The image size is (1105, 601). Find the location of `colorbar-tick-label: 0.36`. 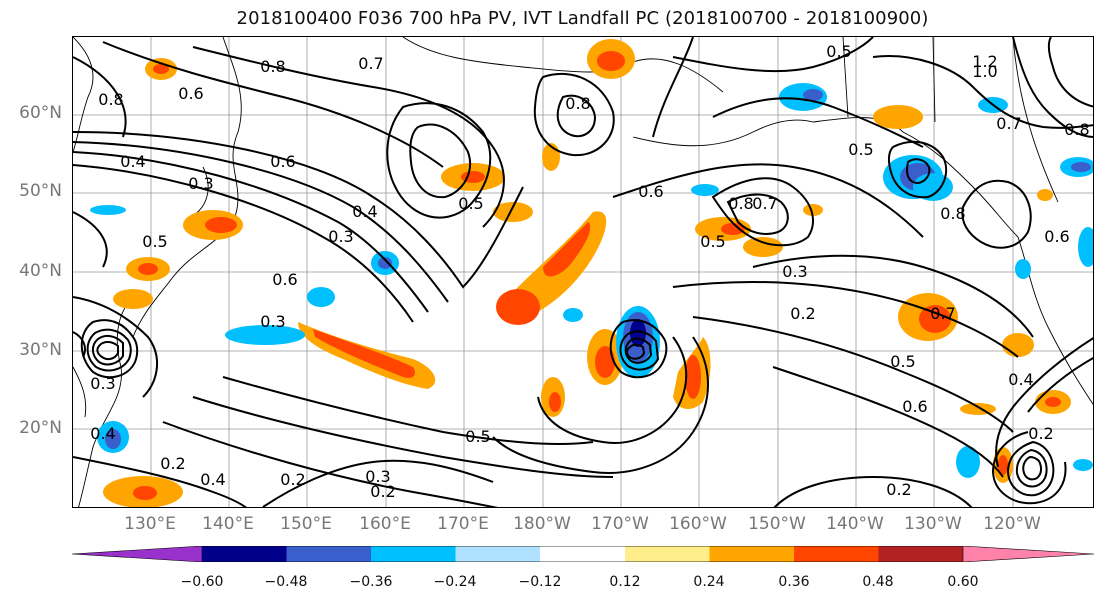

colorbar-tick-label: 0.36 is located at coordinates (794, 582).